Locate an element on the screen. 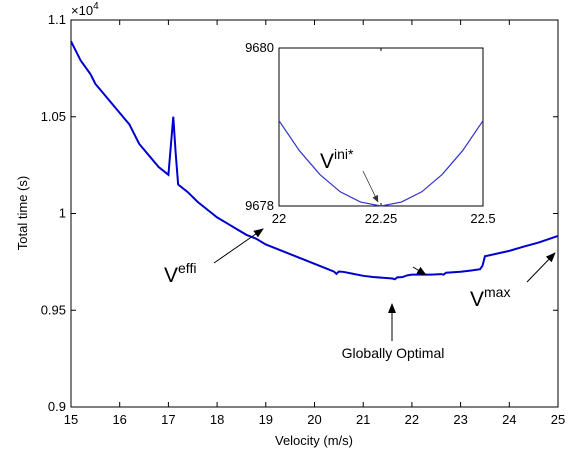 This screenshot has height=457, width=580. svg-text: Vmax is located at coordinates (490, 297).